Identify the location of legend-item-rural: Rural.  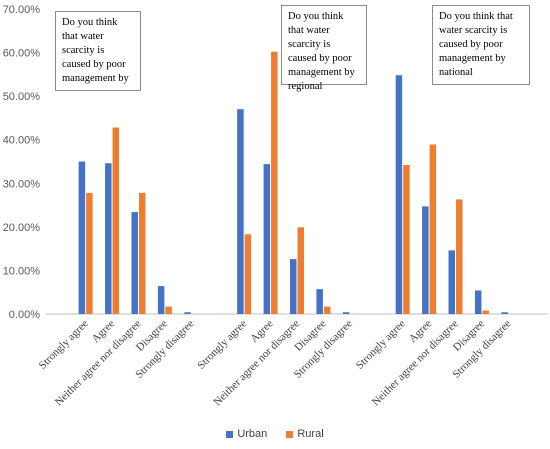
(305, 434).